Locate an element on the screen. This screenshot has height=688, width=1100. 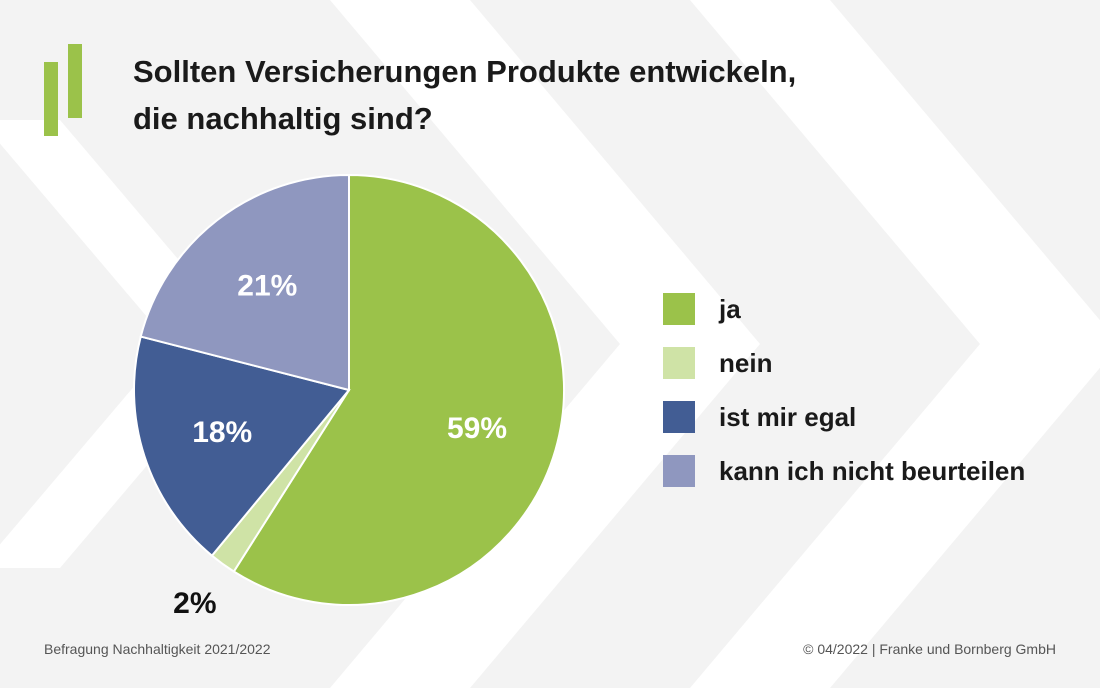
slice-value-label: 59% is located at coordinates (477, 428).